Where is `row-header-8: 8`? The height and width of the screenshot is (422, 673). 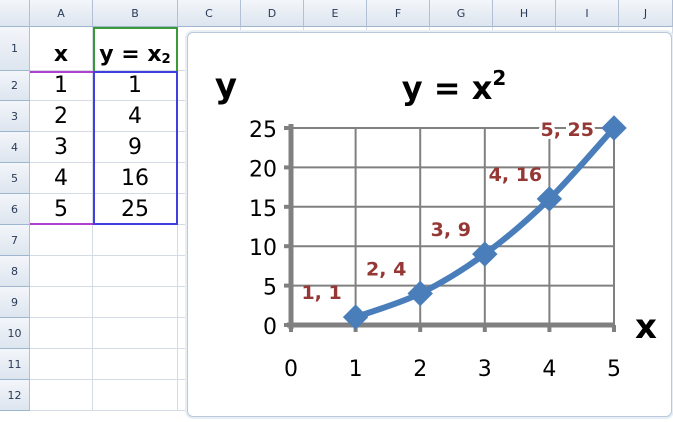 row-header-8: 8 is located at coordinates (15, 271).